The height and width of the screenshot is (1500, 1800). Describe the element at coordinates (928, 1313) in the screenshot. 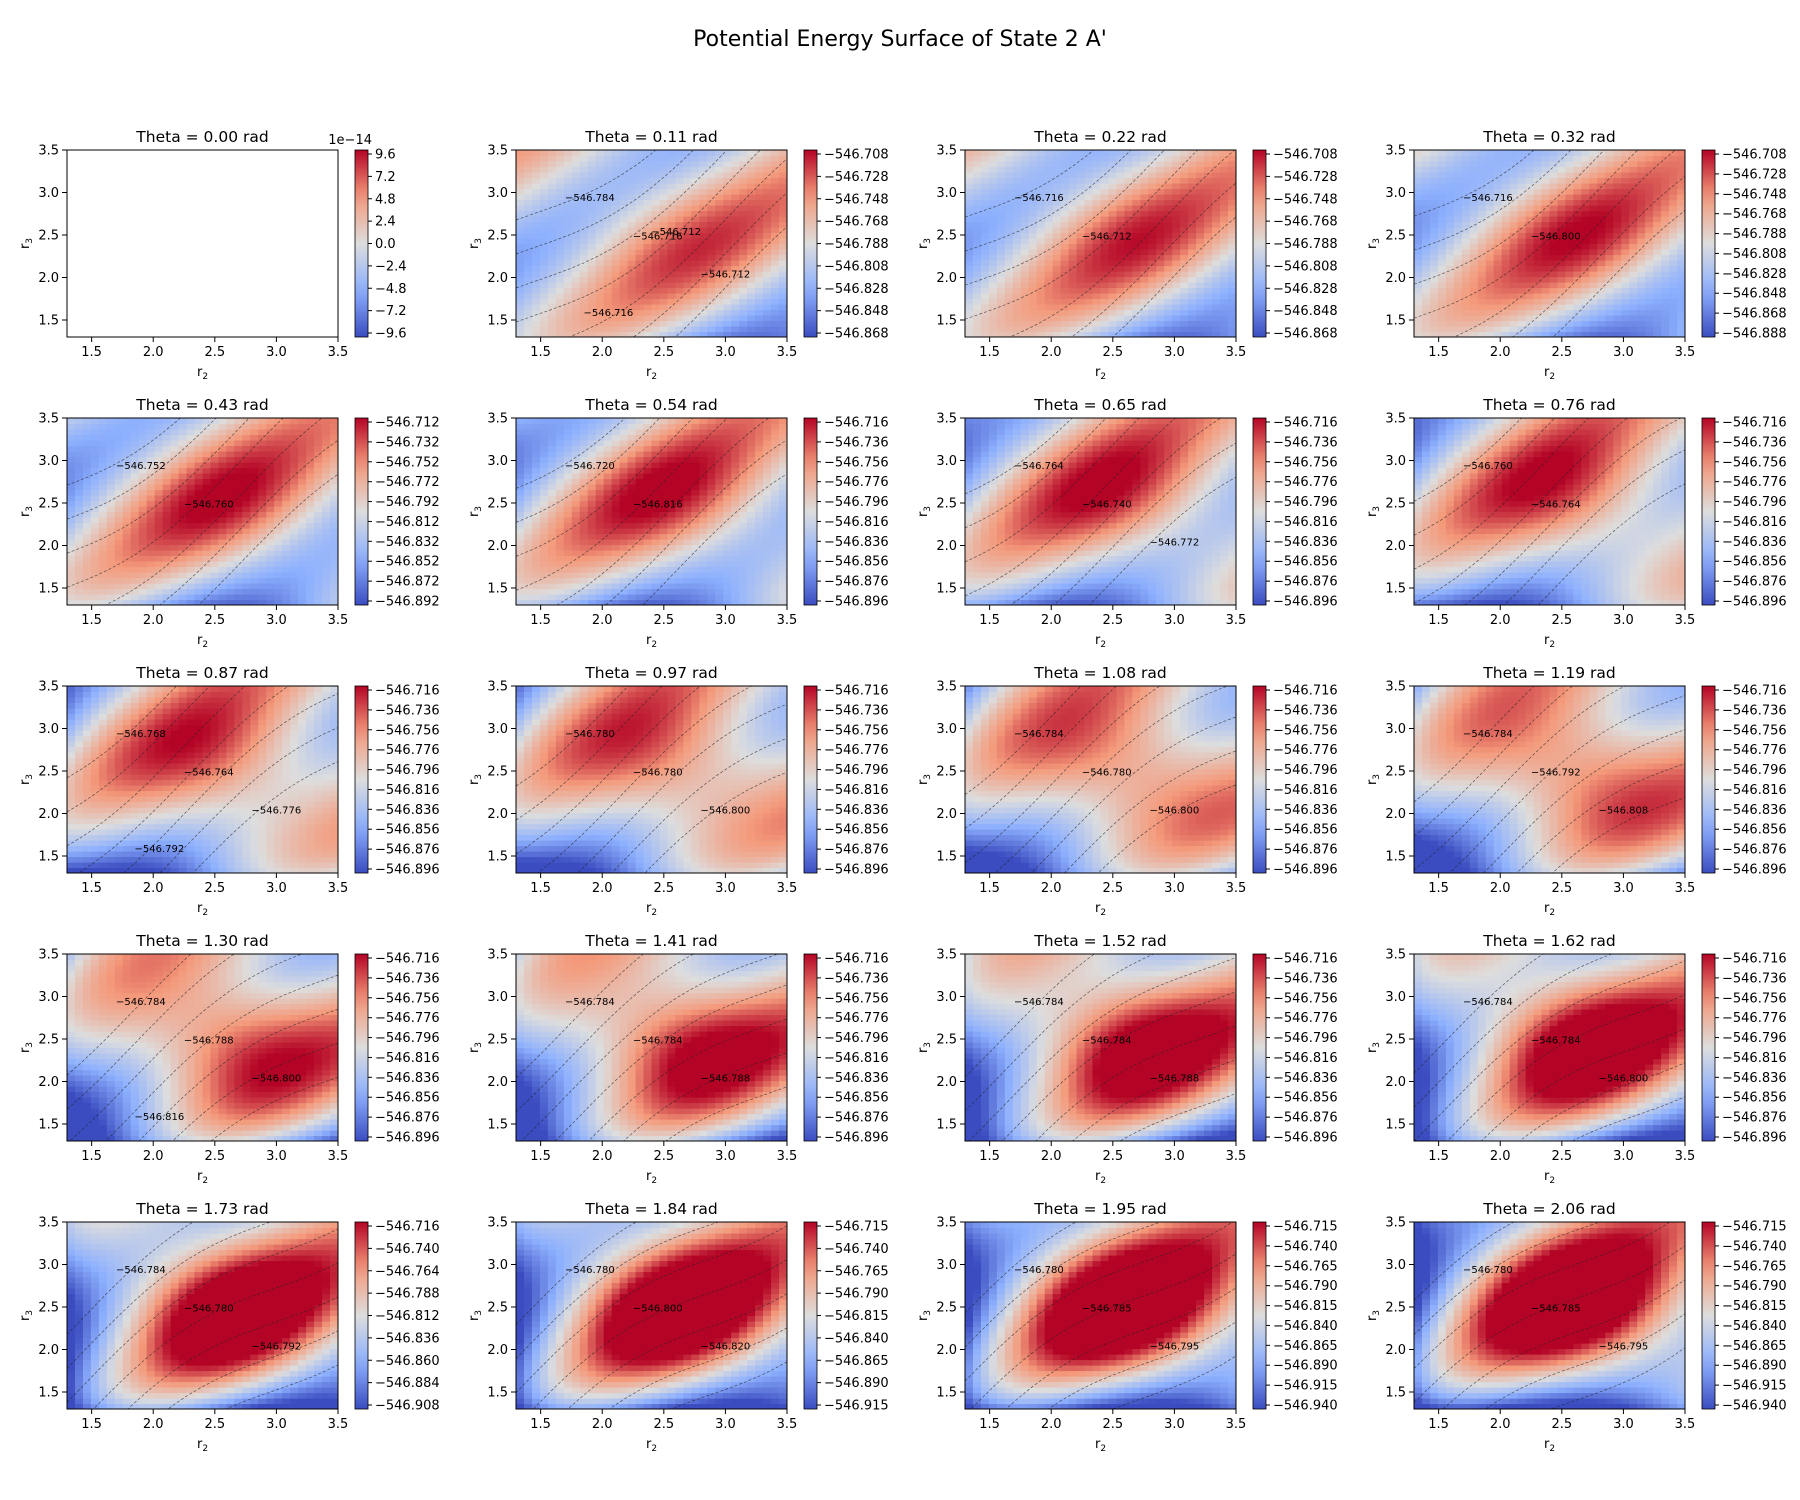

I see `y-axis-label-subscript: 3` at that location.